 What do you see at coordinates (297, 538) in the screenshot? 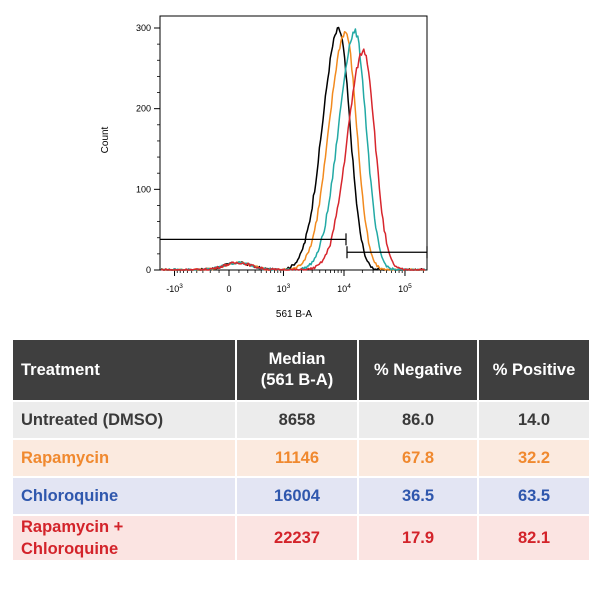
I see `cell-median: 22237` at bounding box center [297, 538].